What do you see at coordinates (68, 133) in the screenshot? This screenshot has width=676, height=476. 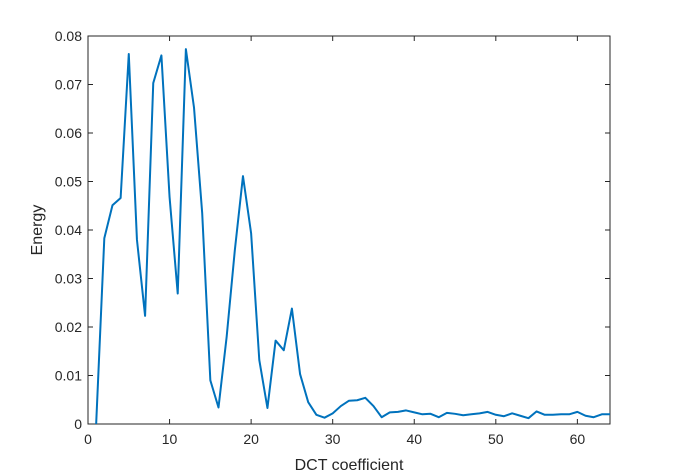 I see `y-tick-label-6: 0.06` at bounding box center [68, 133].